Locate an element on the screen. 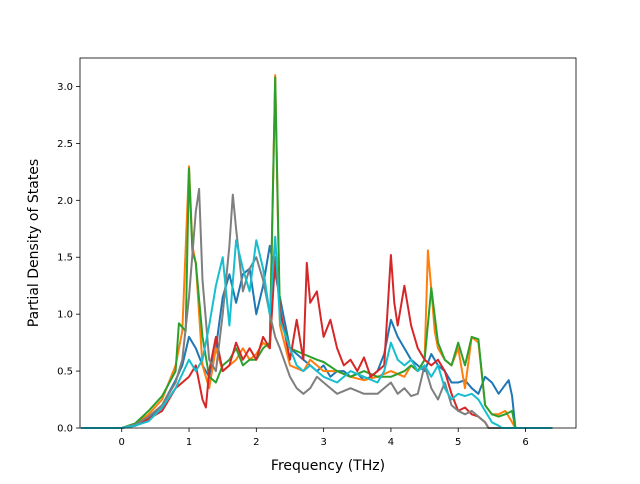 The width and height of the screenshot is (640, 484). x-ticks: 0 1 2 3 4 5 6 is located at coordinates (324, 438).